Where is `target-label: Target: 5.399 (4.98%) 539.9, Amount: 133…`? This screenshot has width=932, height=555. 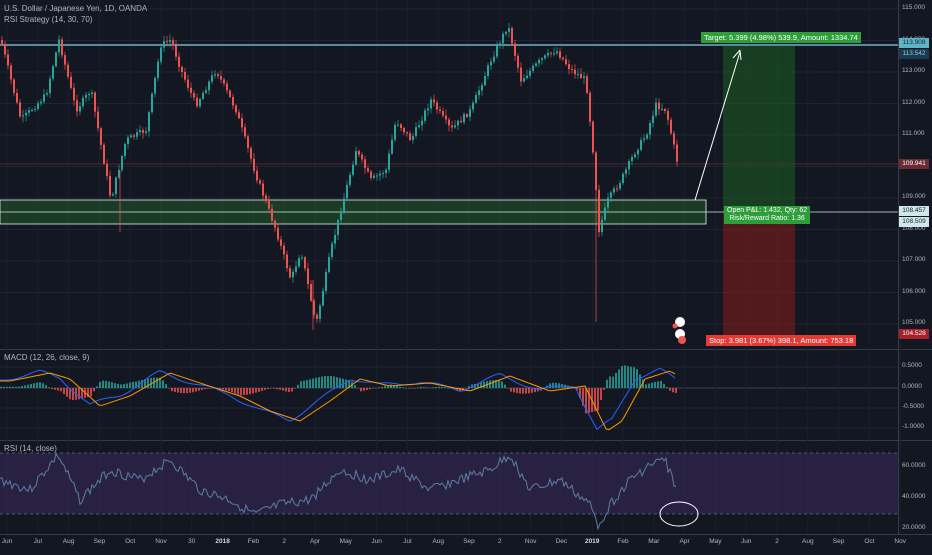
target-label: Target: 5.399 (4.98%) 539.9, Amount: 133… is located at coordinates (781, 37).